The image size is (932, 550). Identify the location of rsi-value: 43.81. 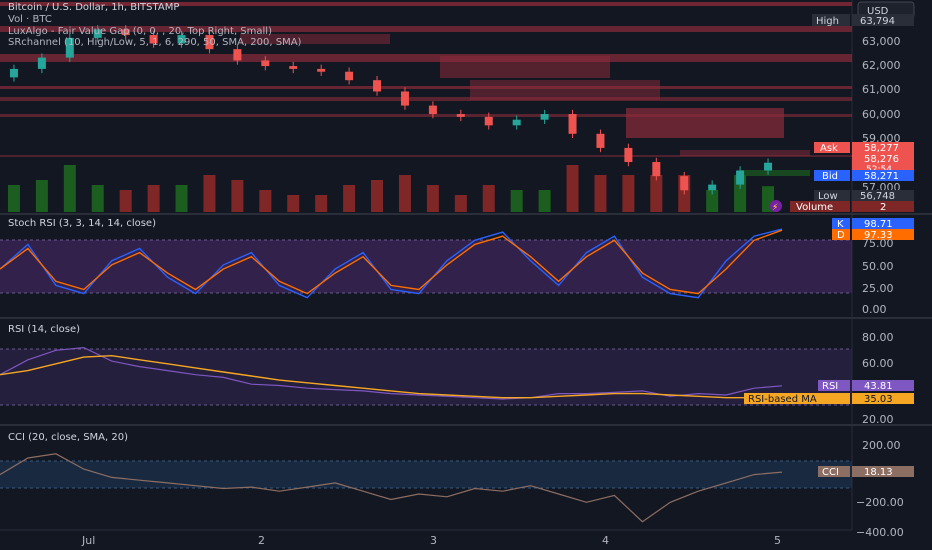
(878, 386).